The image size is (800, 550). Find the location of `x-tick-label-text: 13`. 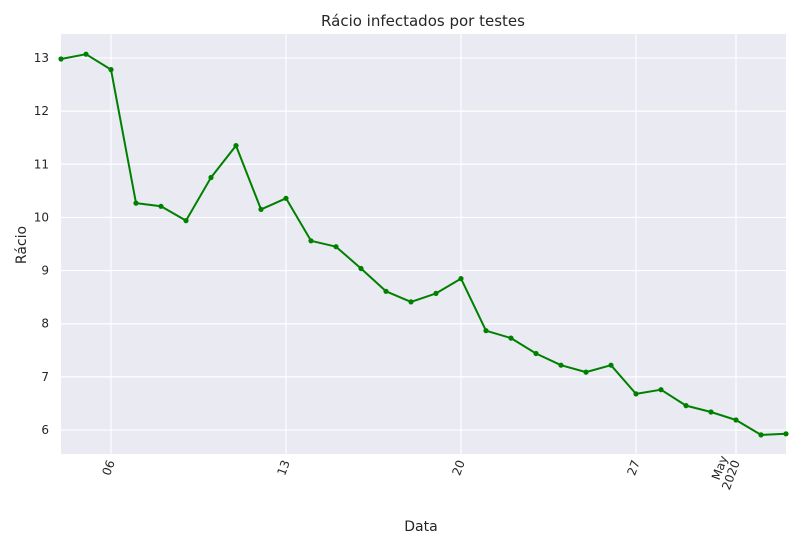

x-tick-label-text: 13 is located at coordinates (283, 467).